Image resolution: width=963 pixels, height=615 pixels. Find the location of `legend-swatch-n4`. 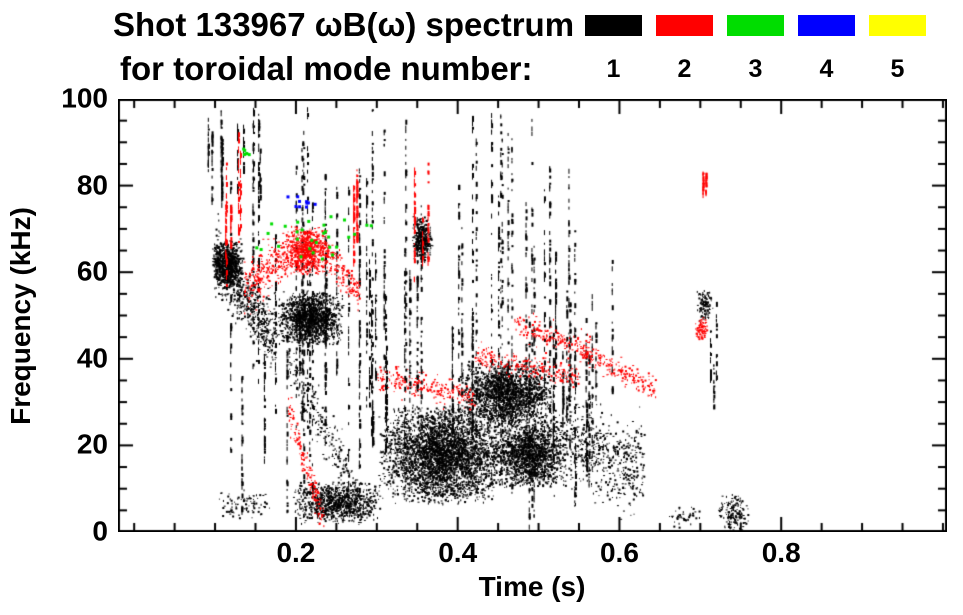

legend-swatch-n4 is located at coordinates (826, 25).